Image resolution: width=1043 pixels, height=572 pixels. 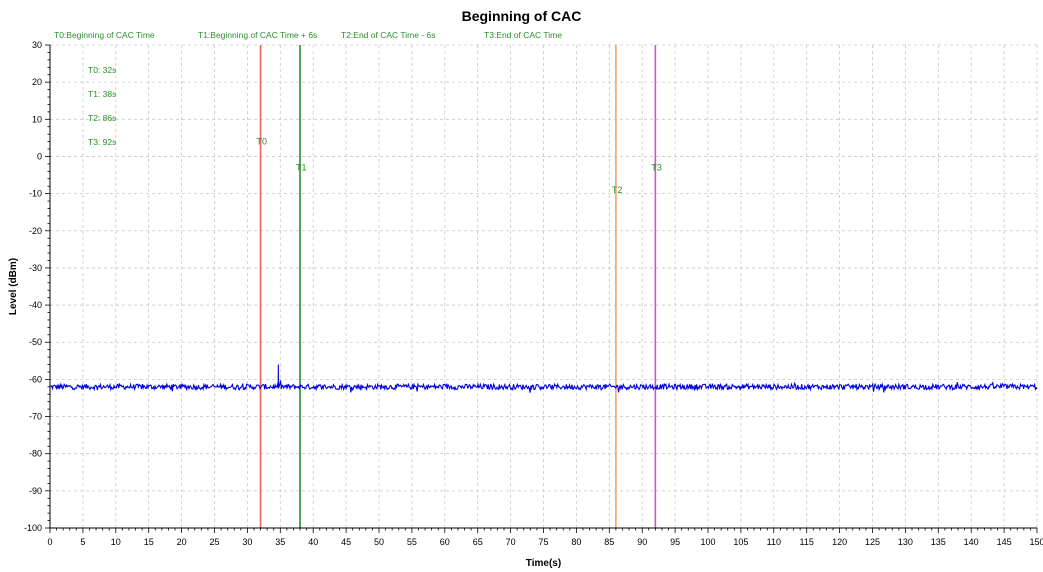 What do you see at coordinates (257, 35) in the screenshot?
I see `legend-entry-1: T1:Beginning of CAC Time + 6s` at bounding box center [257, 35].